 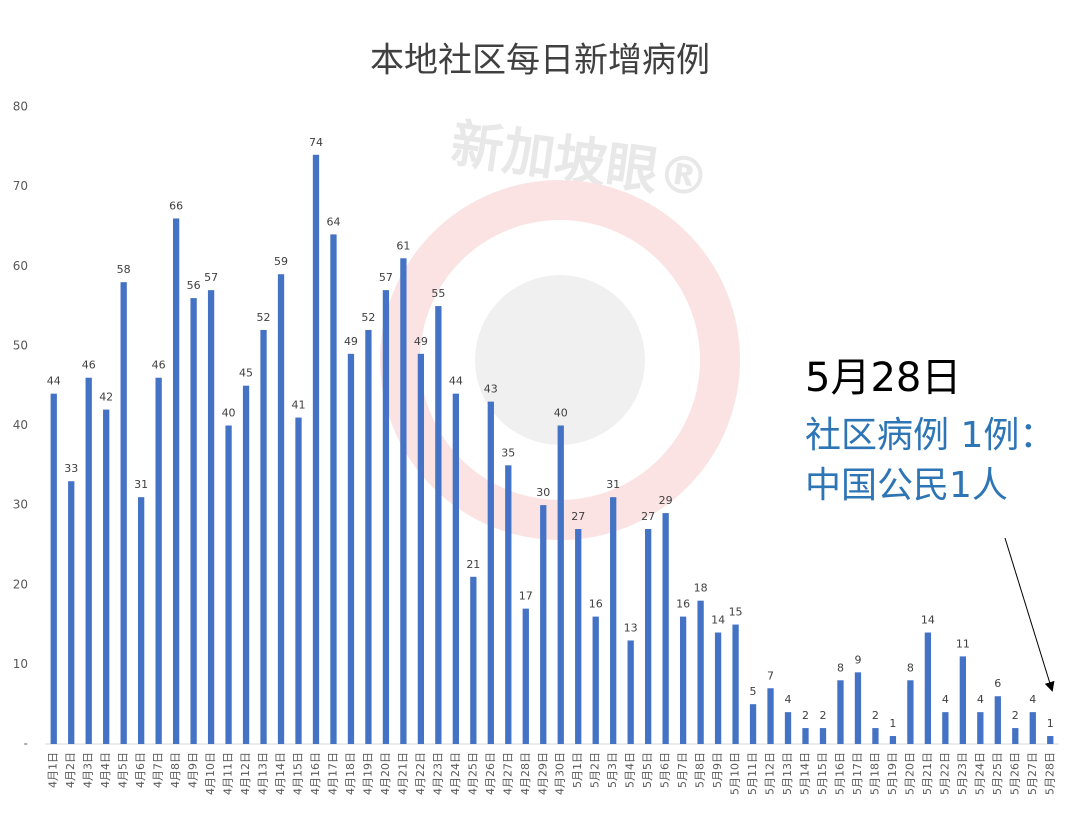 What do you see at coordinates (560, 773) in the screenshot?
I see `x-tick-label: 4月30日` at bounding box center [560, 773].